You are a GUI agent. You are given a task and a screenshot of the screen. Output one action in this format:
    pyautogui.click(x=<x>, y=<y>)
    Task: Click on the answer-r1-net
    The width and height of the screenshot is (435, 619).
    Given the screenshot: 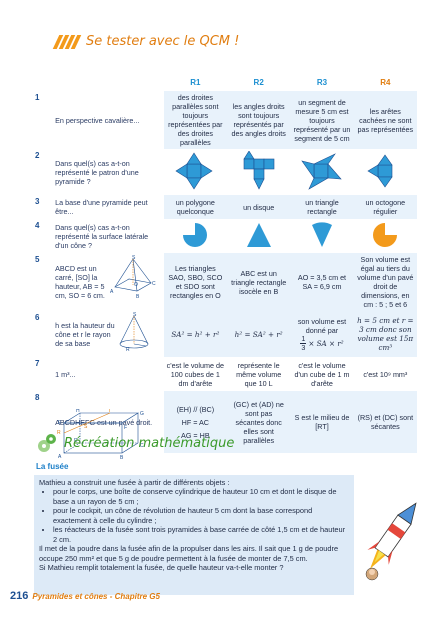 What is the action you would take?
    pyautogui.click(x=195, y=172)
    